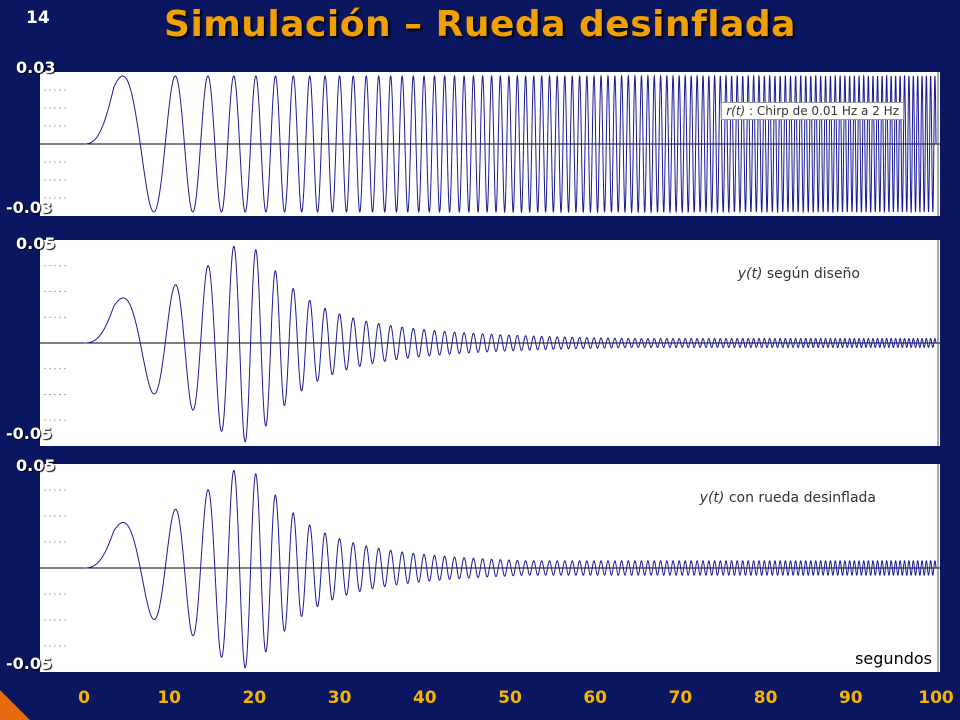  I want to click on x-tick-label-60: 60, so click(595, 698).